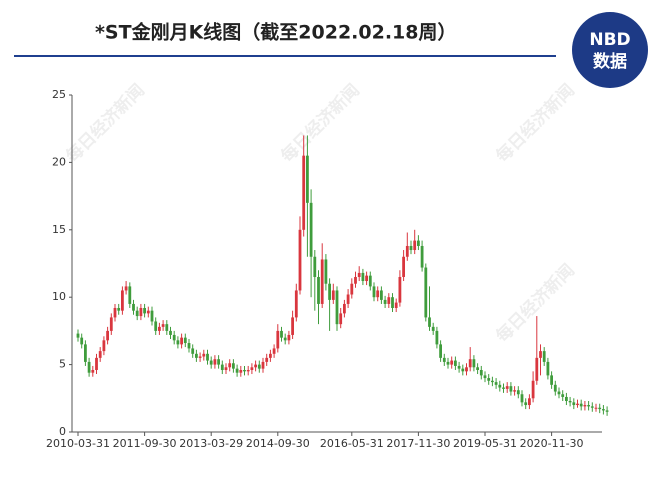 The image size is (650, 477). Describe the element at coordinates (610, 61) in the screenshot. I see `logo-text: 数据` at that location.